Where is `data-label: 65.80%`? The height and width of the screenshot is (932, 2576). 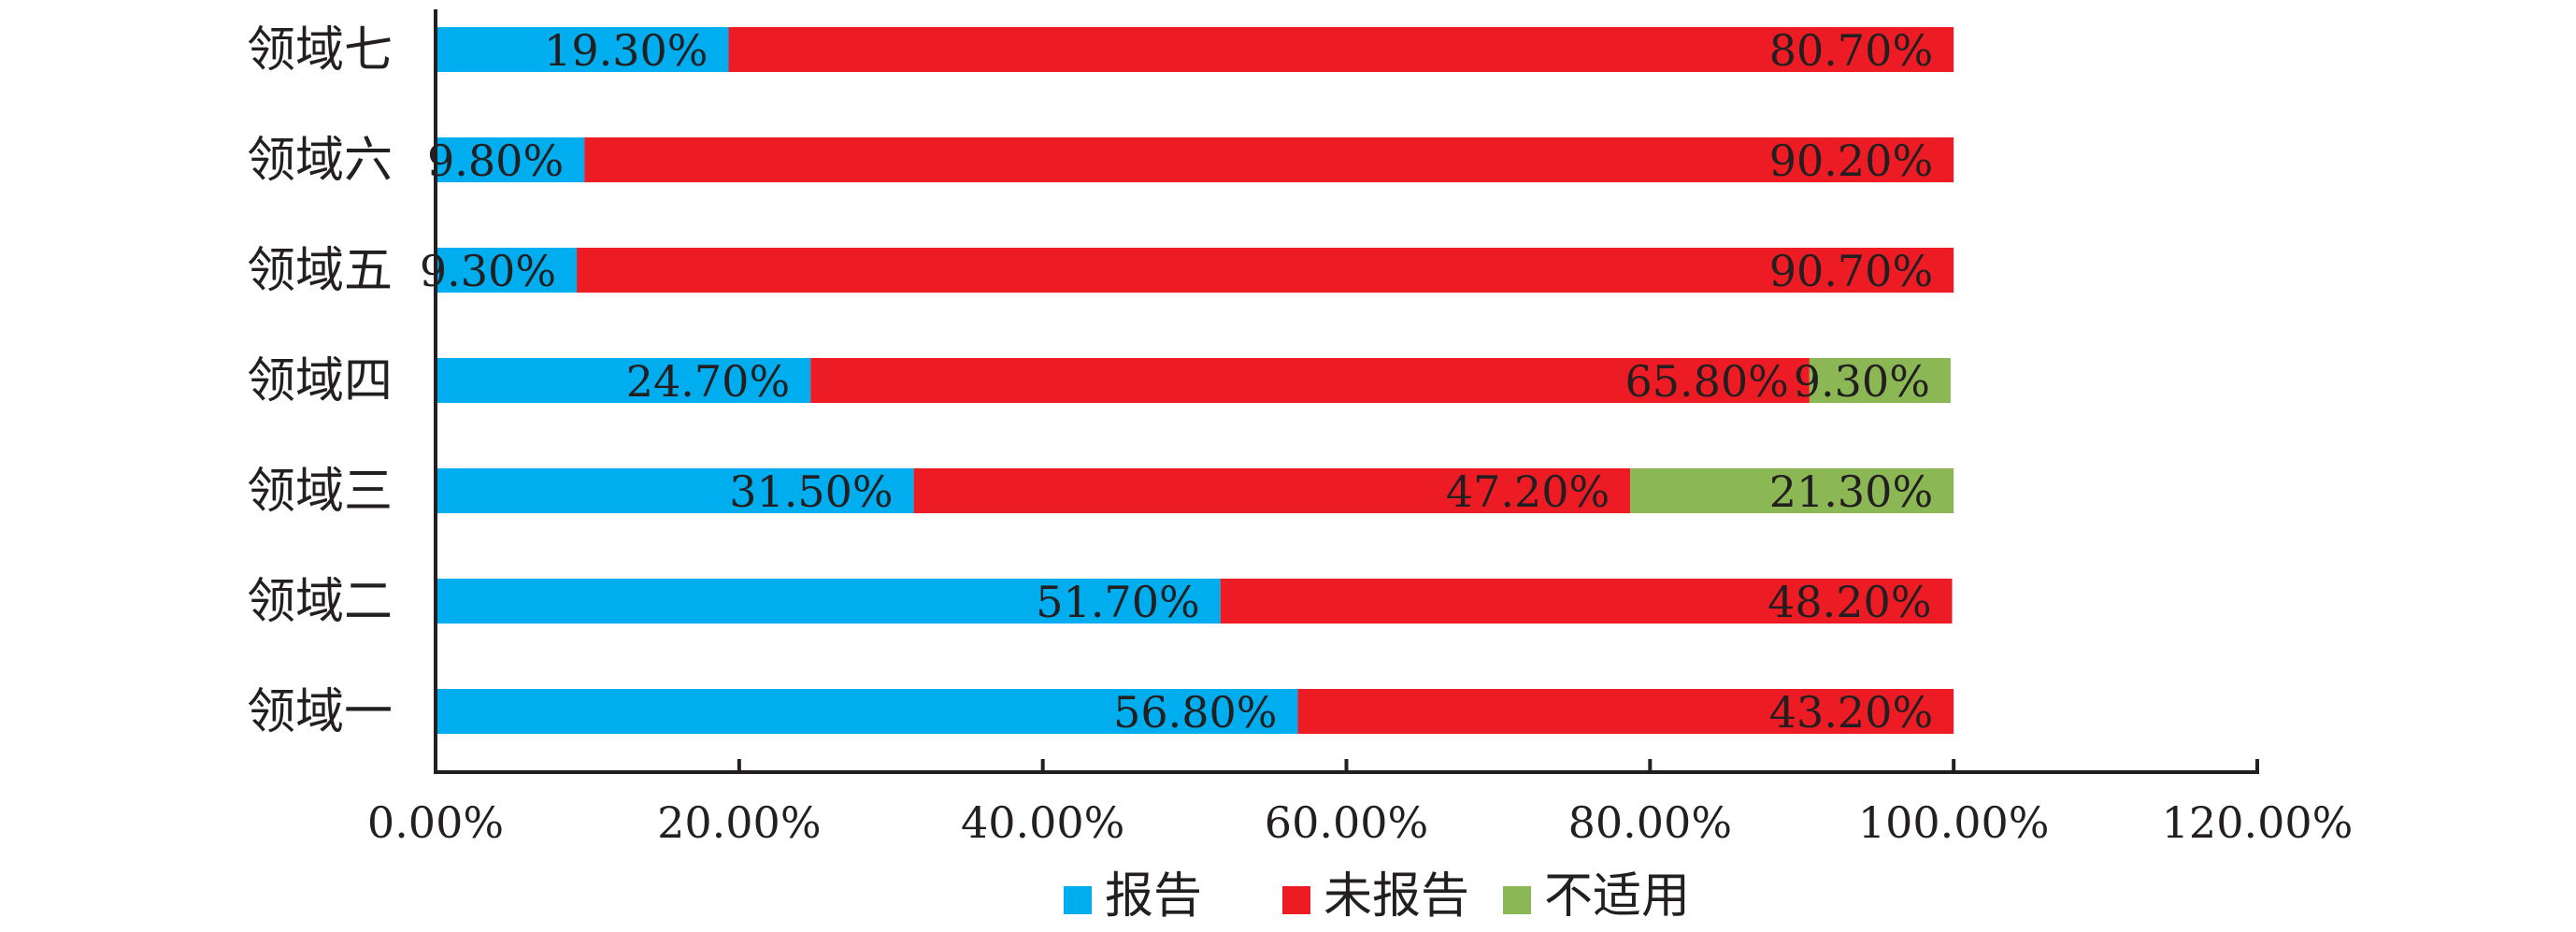 data-label: 65.80% is located at coordinates (1706, 381).